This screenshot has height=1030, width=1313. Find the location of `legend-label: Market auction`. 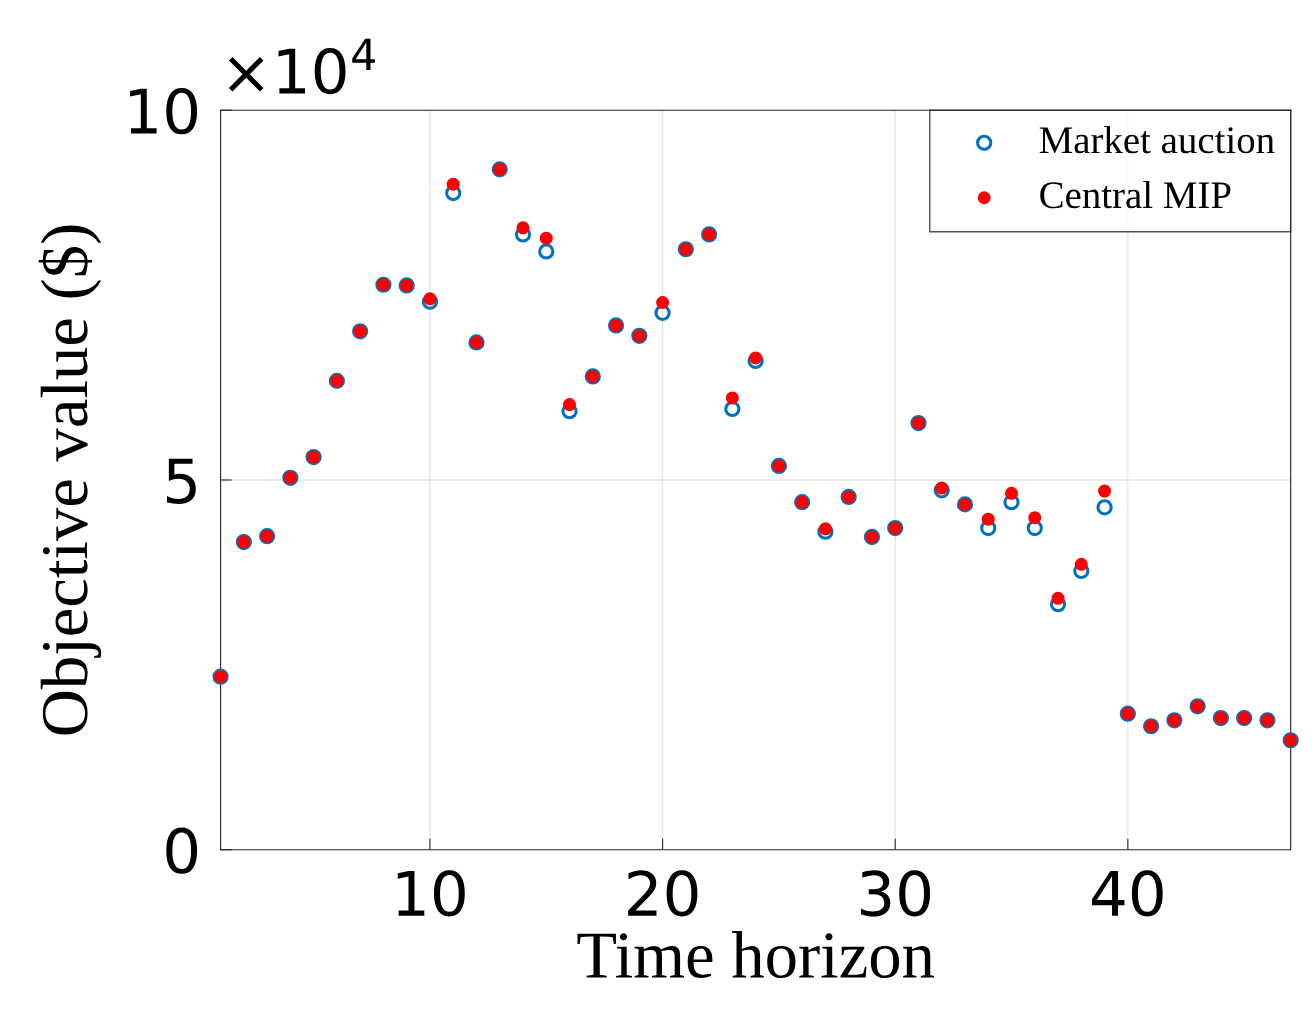

legend-label: Market auction is located at coordinates (1157, 140).